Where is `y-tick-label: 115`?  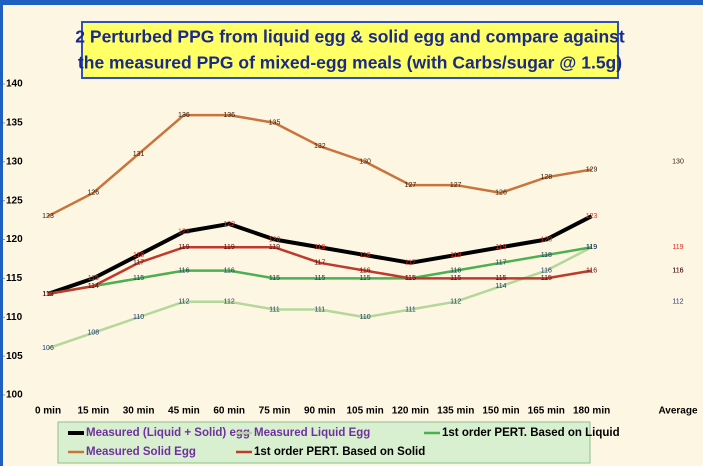 y-tick-label: 115 is located at coordinates (14, 278).